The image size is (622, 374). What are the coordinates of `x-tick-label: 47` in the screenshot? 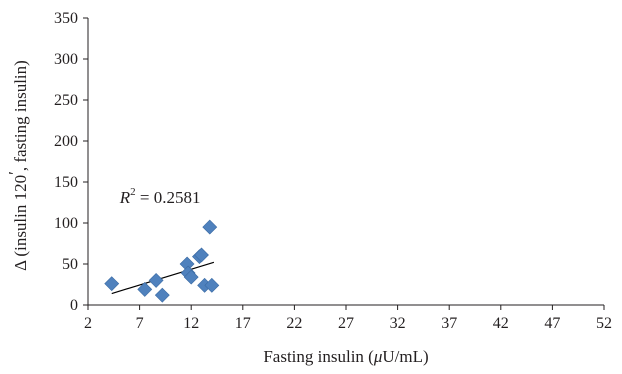 It's located at (552, 323).